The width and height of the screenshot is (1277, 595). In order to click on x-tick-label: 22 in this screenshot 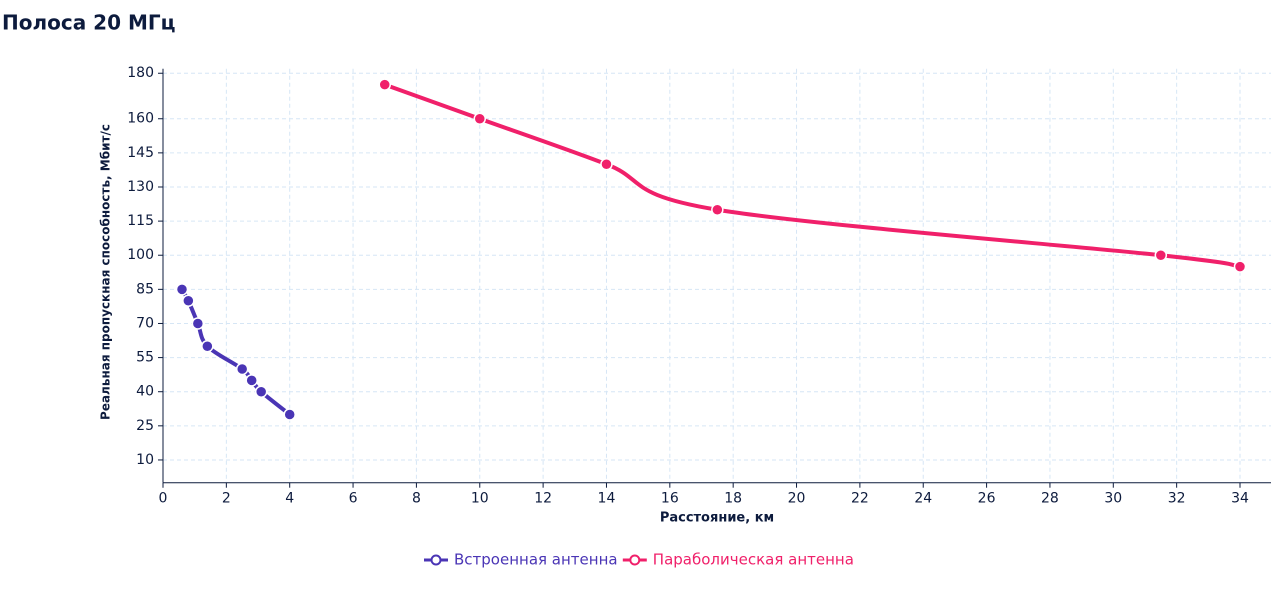, I will do `click(860, 499)`.